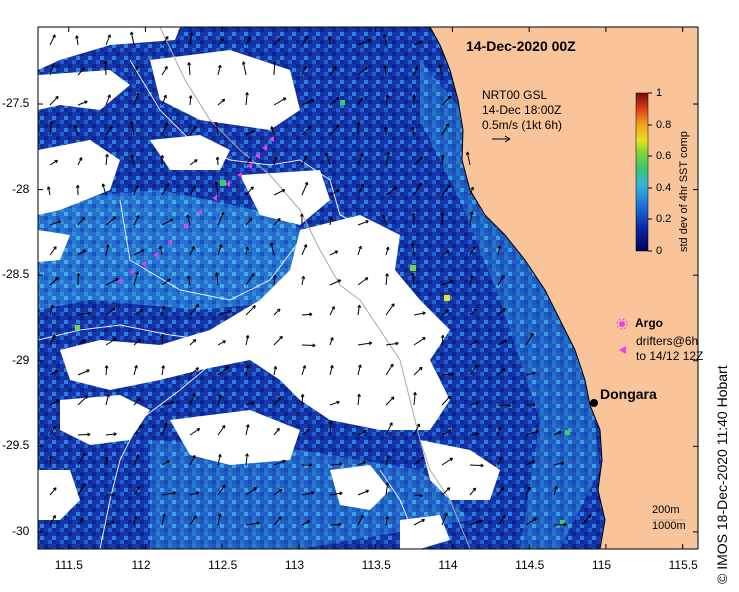  What do you see at coordinates (601, 565) in the screenshot?
I see `x-tick-label: 115` at bounding box center [601, 565].